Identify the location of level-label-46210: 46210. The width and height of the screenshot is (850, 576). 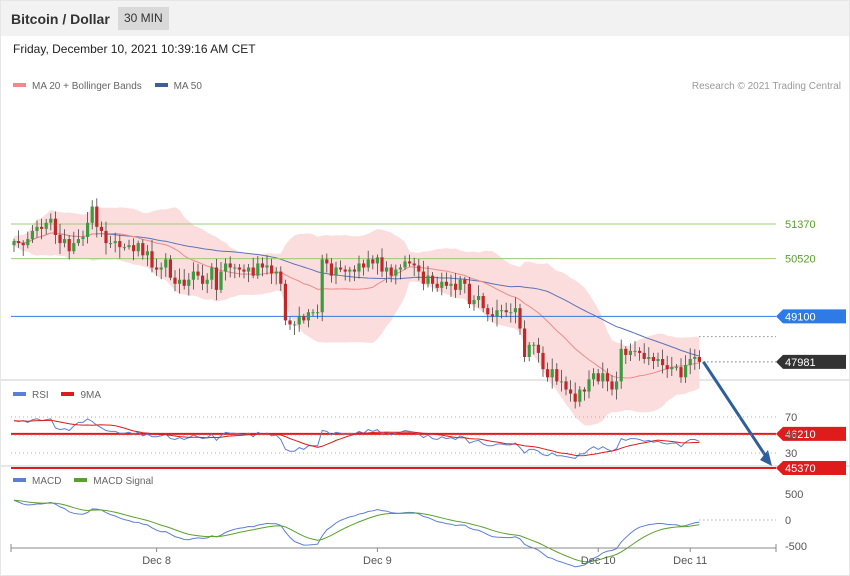
(800, 435).